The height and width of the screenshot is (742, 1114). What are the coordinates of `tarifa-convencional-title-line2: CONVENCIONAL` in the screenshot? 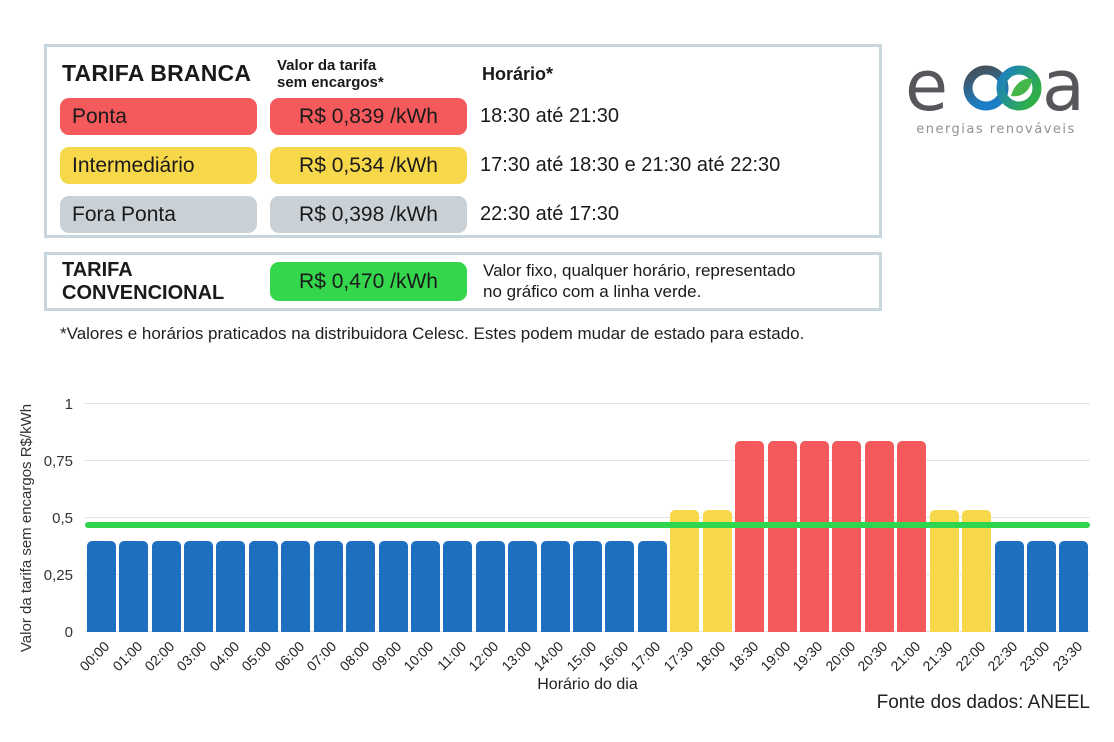 It's located at (143, 293).